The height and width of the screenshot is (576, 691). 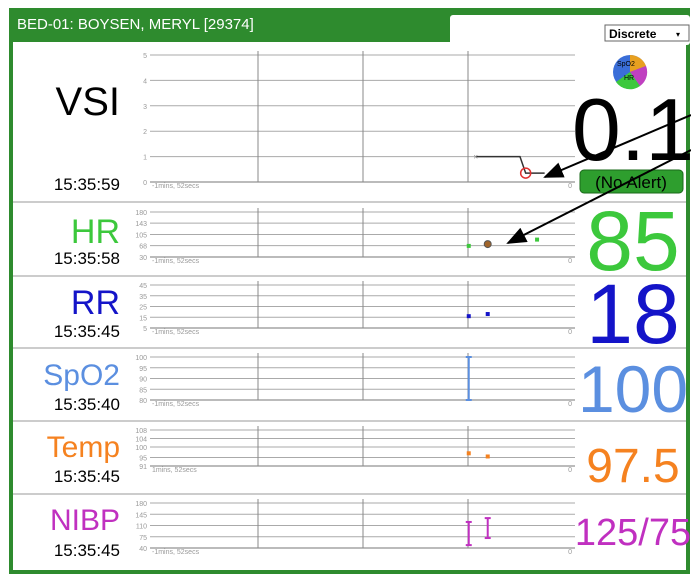 What do you see at coordinates (630, 72) in the screenshot?
I see `icon: SpO2 HR` at bounding box center [630, 72].